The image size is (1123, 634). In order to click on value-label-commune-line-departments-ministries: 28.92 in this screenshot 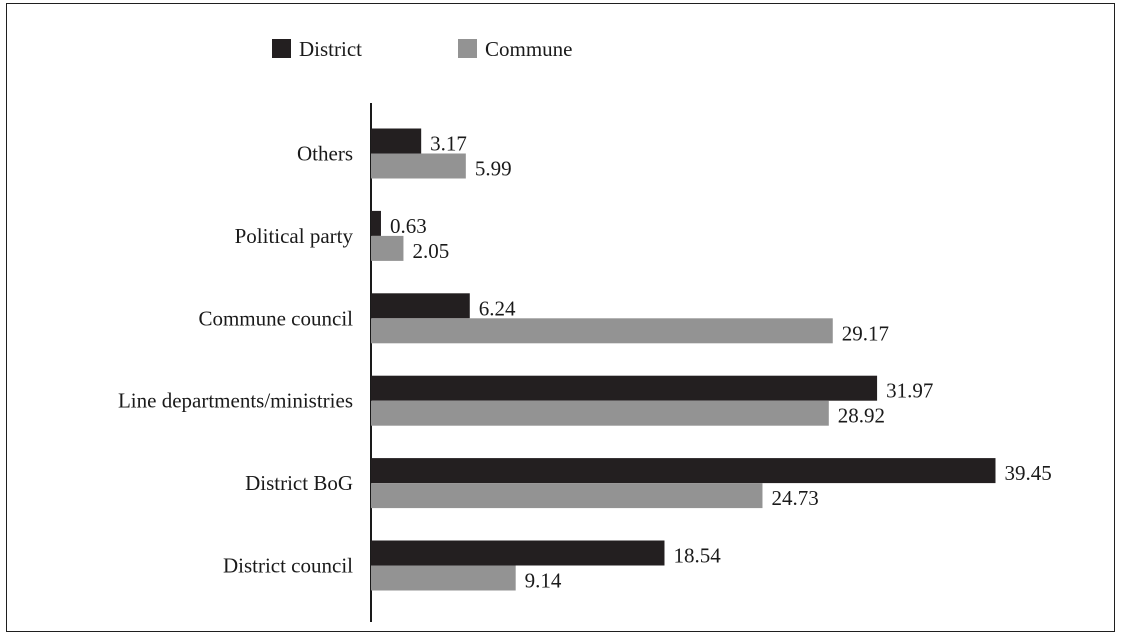, I will do `click(861, 416)`.